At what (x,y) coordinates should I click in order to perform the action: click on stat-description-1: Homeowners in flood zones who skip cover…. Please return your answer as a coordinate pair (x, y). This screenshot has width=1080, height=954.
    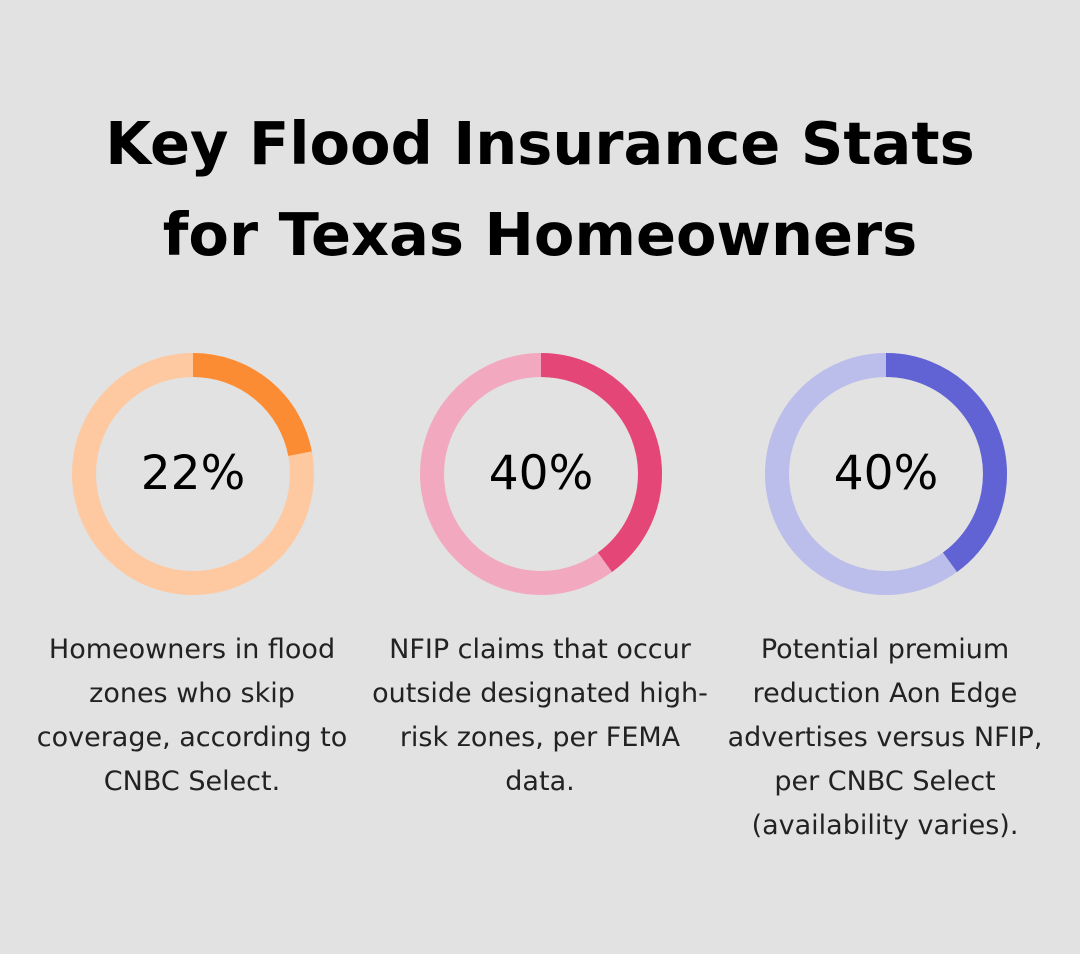
    Looking at the image, I should click on (192, 715).